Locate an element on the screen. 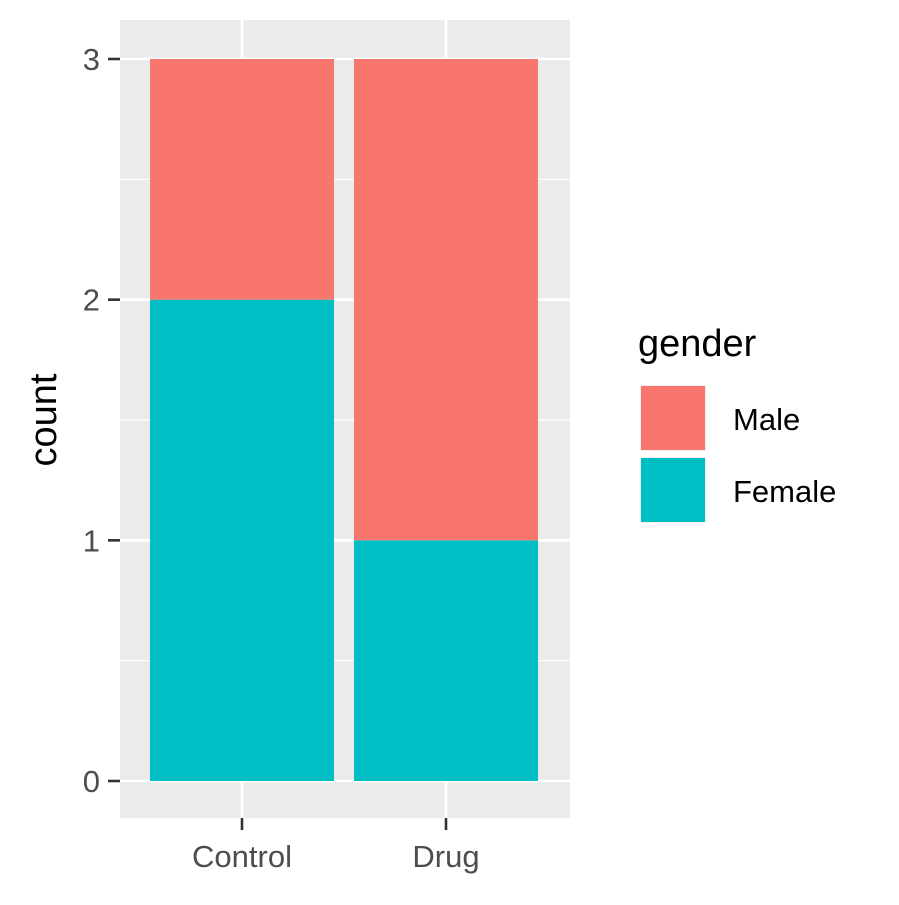 The width and height of the screenshot is (899, 905). legend: gender Male Female is located at coordinates (737, 423).